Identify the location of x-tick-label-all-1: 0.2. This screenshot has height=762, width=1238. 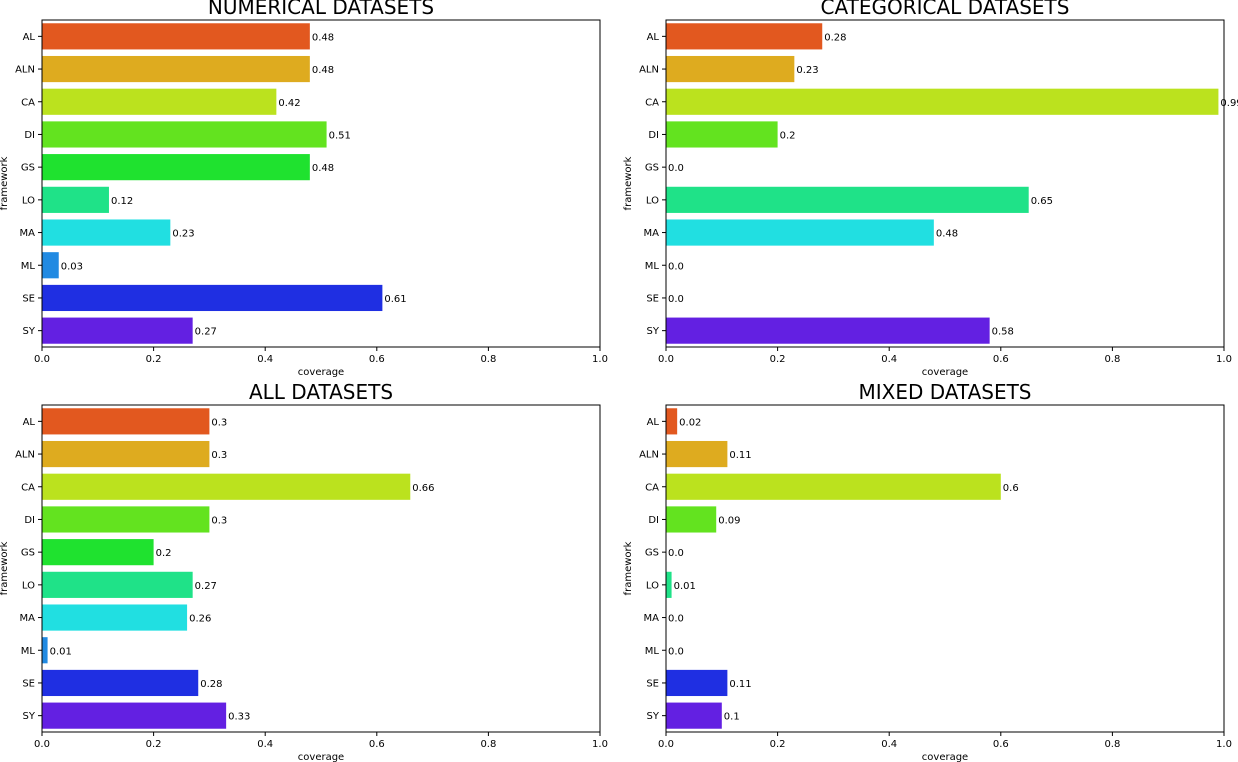
(154, 744).